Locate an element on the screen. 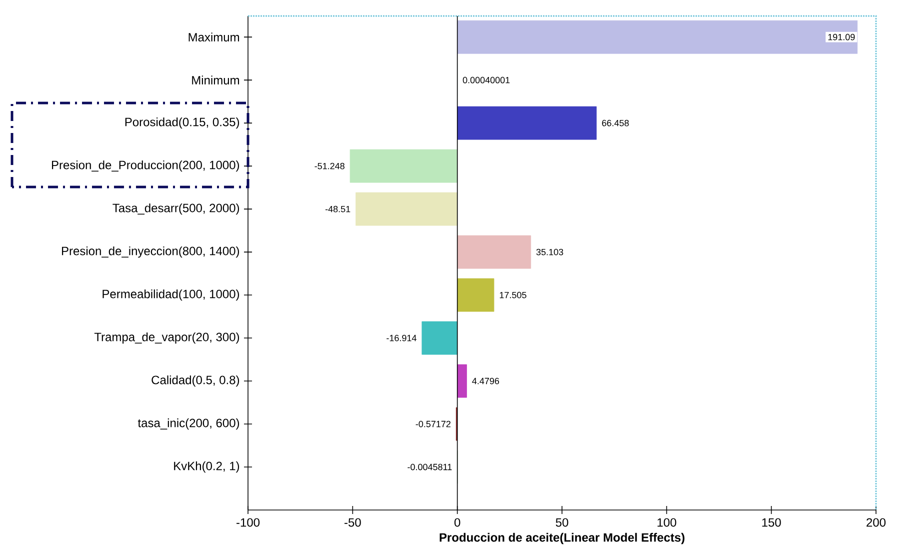 The height and width of the screenshot is (560, 900). y-tick-label: KvKh(0.2, 1) is located at coordinates (207, 467).